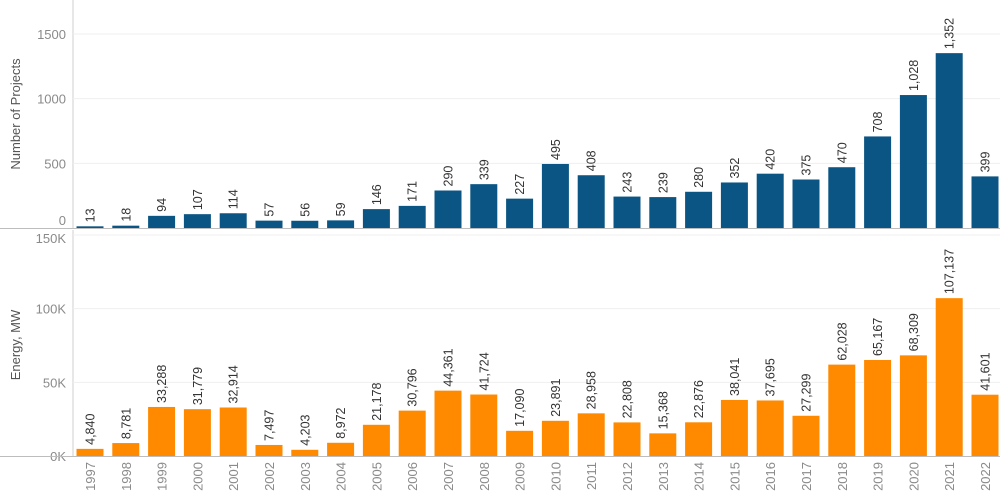 Image resolution: width=1000 pixels, height=498 pixels. I want to click on data-label-2022: 399, so click(986, 161).